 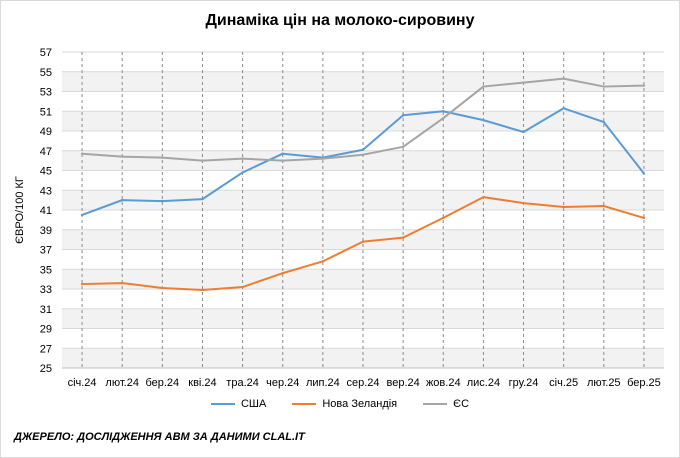 I want to click on y-tick-label: 55, so click(x=46, y=73).